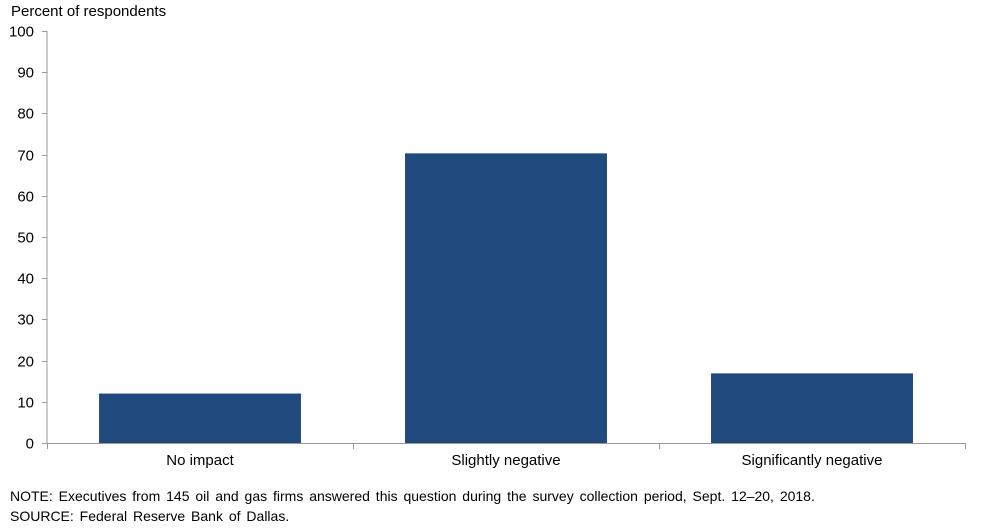 The image size is (997, 529). Describe the element at coordinates (505, 460) in the screenshot. I see `x-tick-label: Slightly negative` at that location.